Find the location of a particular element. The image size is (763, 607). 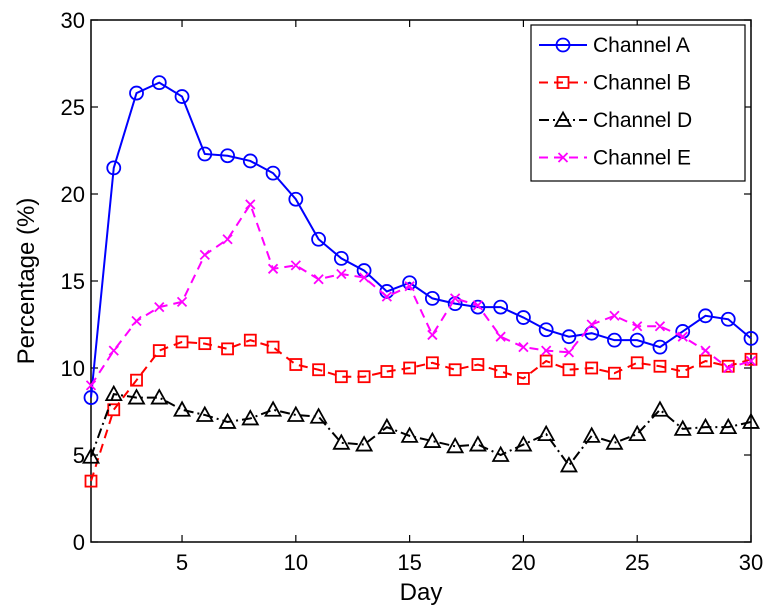

y-tick-label: 30 is located at coordinates (73, 20).